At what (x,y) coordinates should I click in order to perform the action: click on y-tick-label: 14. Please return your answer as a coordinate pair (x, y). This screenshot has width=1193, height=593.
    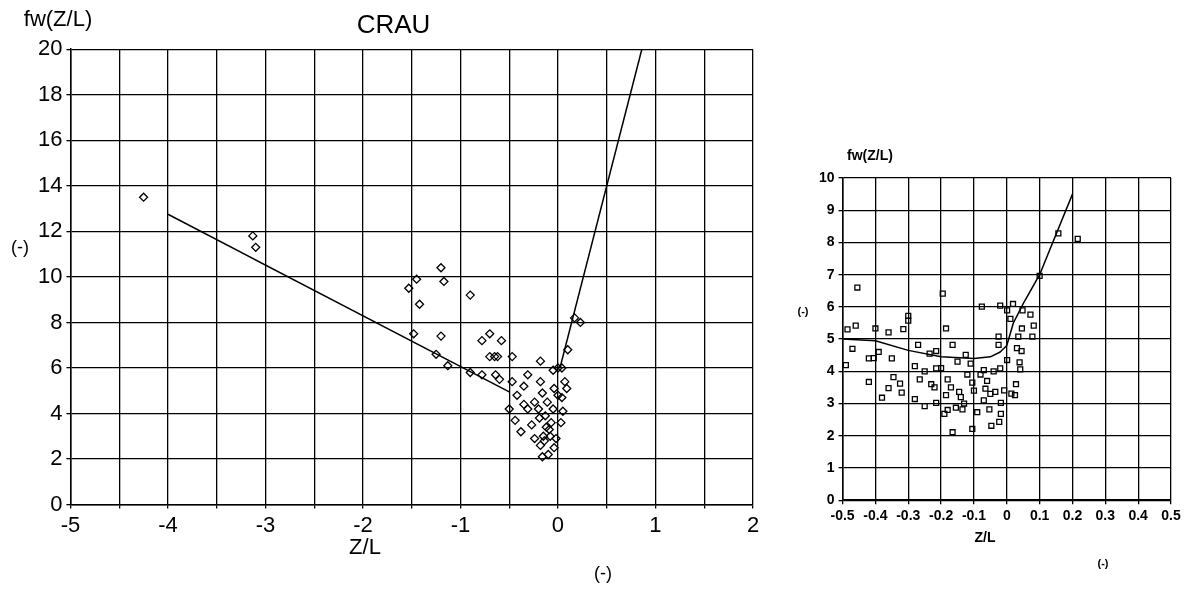
    Looking at the image, I should click on (50, 184).